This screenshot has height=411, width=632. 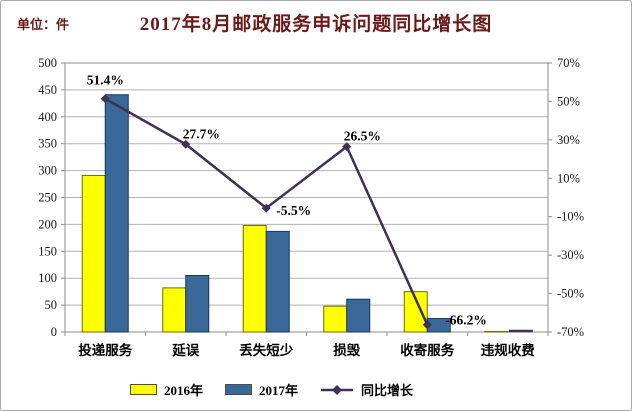 What do you see at coordinates (239, 389) in the screenshot?
I see `legend-swatch-2017` at bounding box center [239, 389].